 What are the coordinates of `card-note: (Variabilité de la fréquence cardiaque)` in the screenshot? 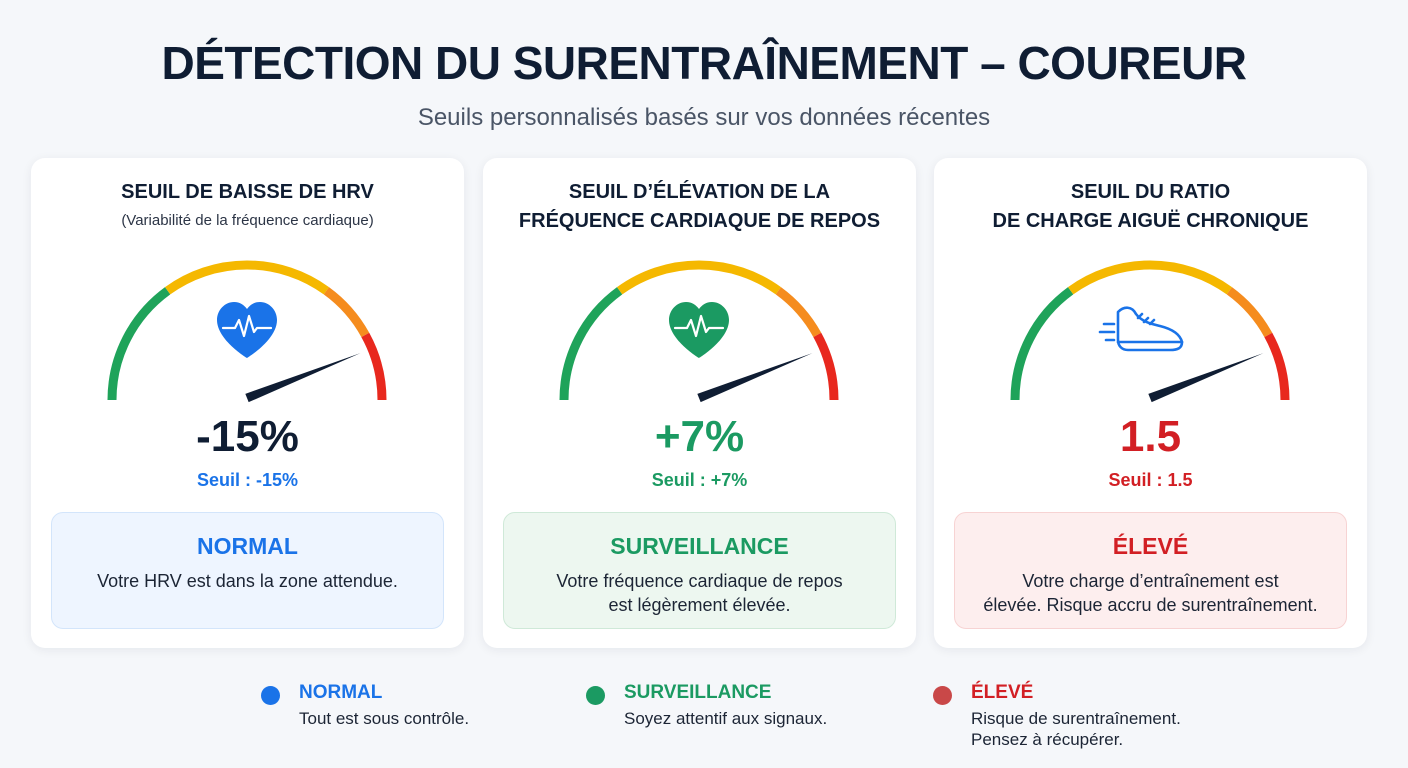 It's located at (247, 220).